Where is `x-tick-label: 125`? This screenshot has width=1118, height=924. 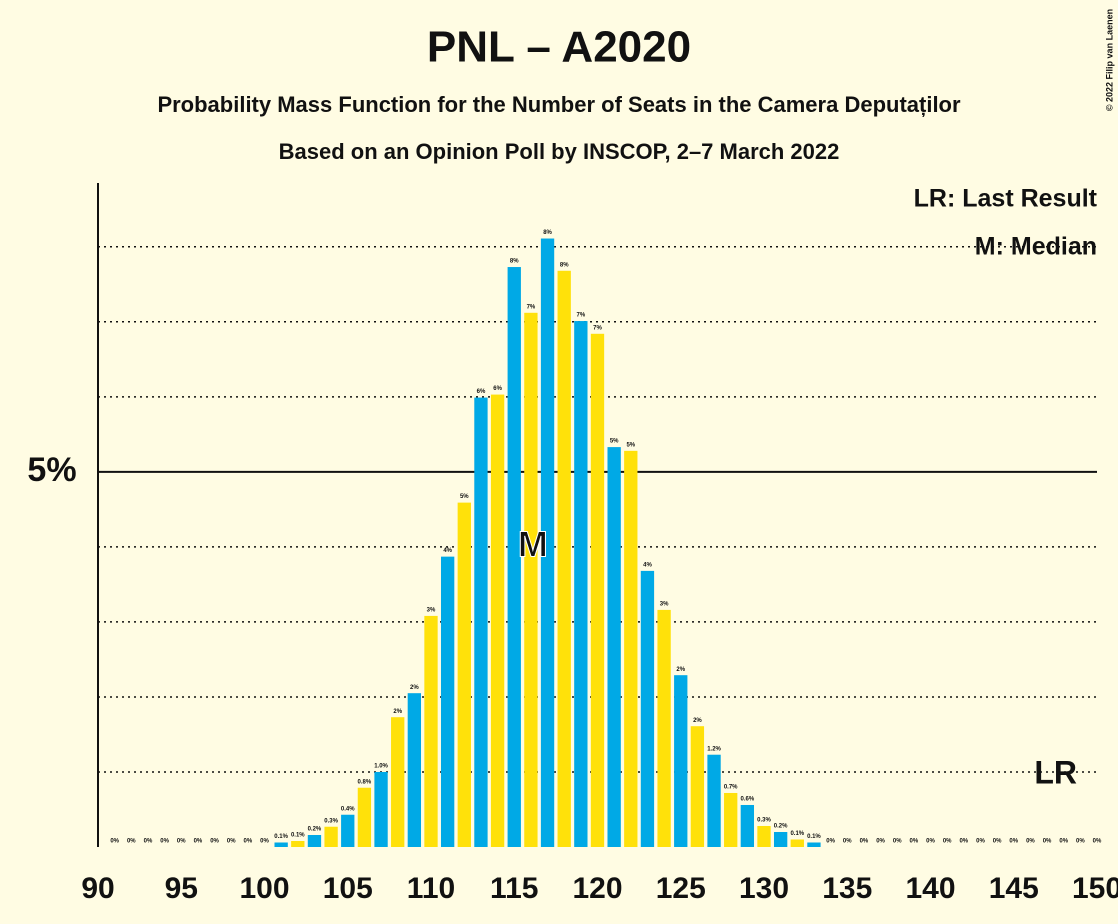 x-tick-label: 125 is located at coordinates (681, 888).